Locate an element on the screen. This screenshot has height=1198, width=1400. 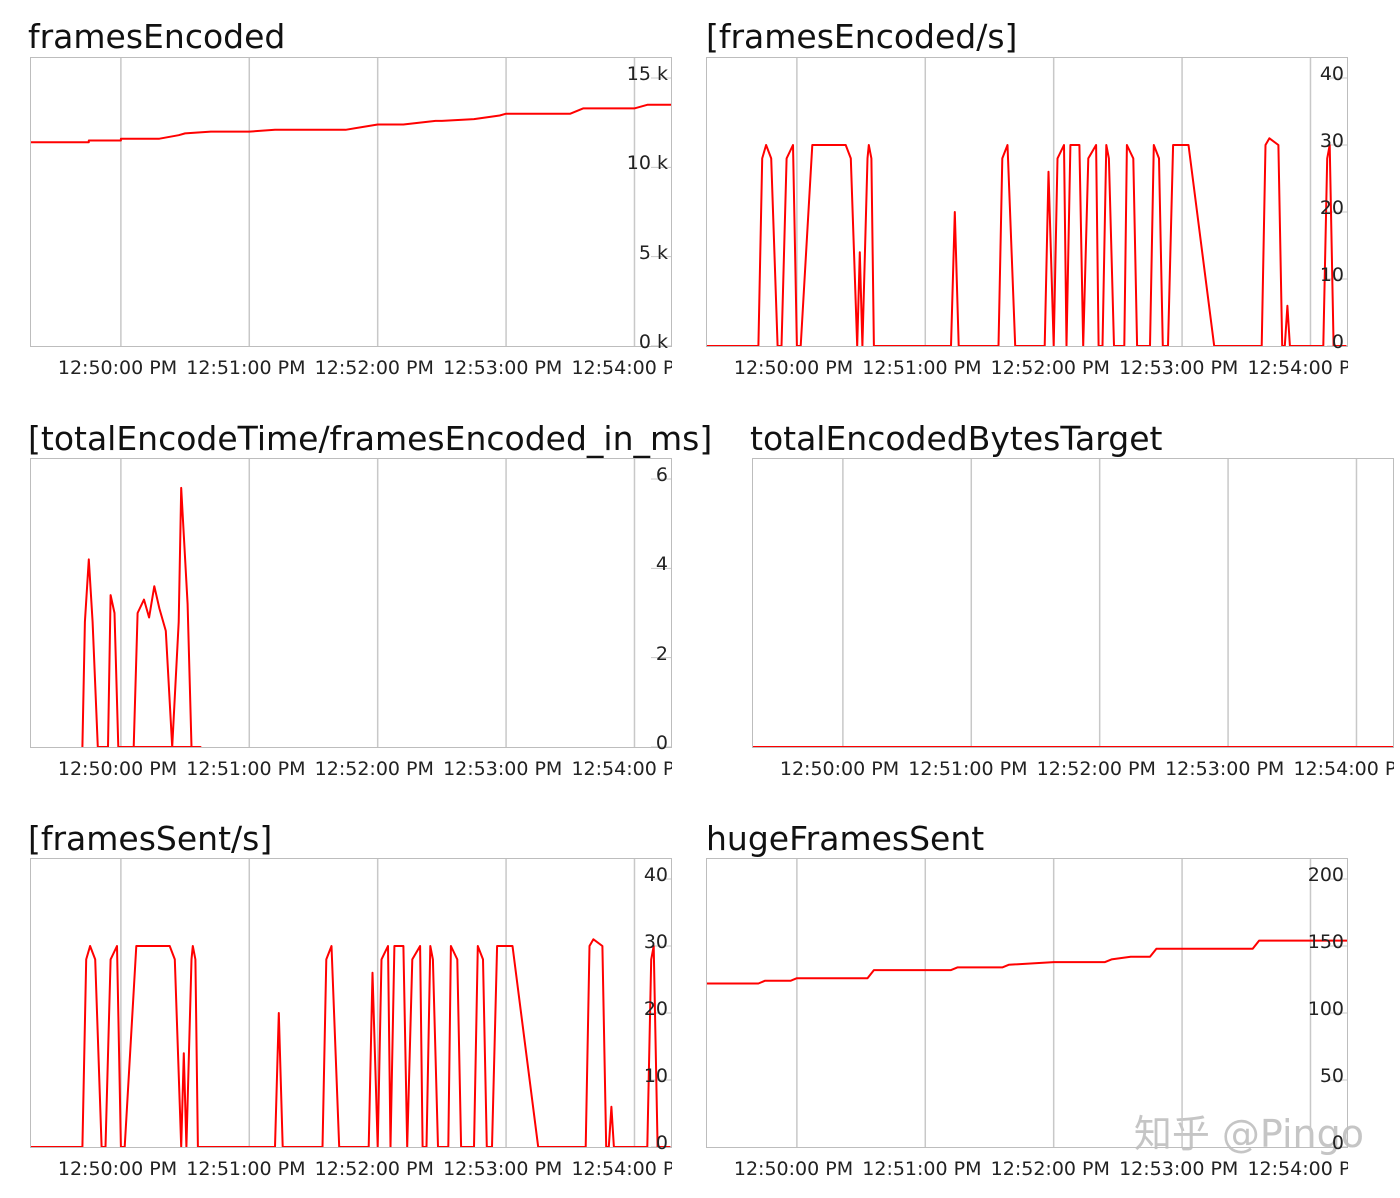
chart-title: [framesSent/s] is located at coordinates (150, 838).